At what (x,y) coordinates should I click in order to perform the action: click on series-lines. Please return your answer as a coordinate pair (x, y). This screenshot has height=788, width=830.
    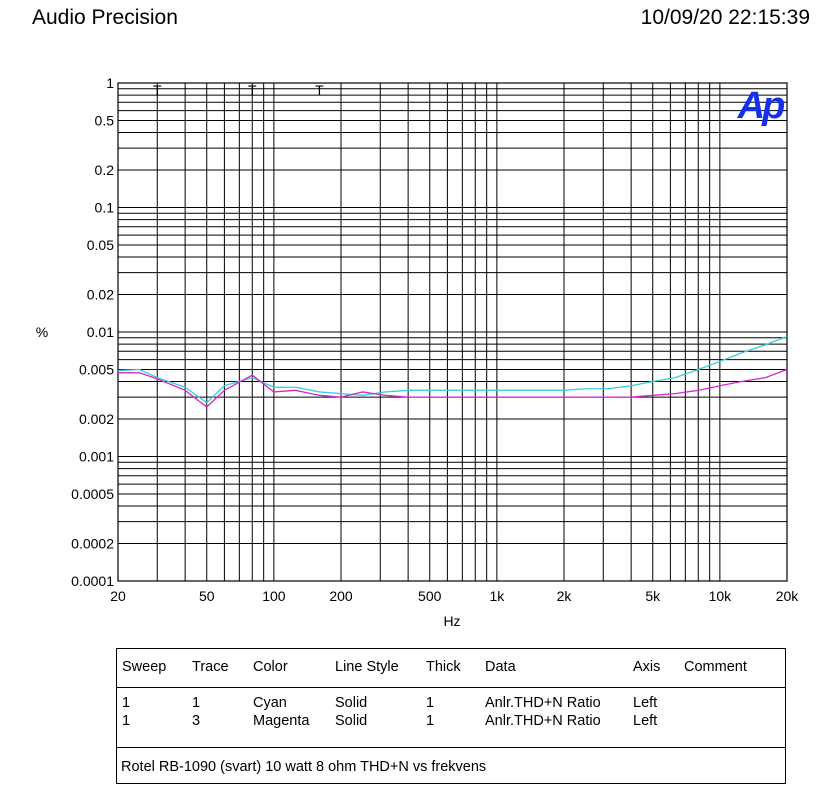
    Looking at the image, I should click on (452, 371).